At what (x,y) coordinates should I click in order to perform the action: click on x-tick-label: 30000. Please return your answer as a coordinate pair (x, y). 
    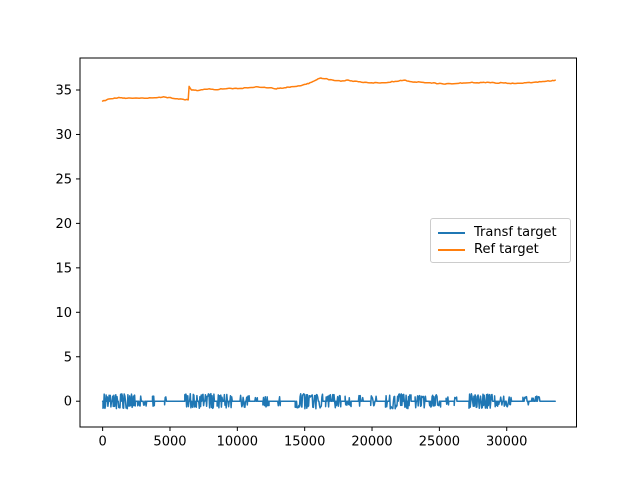
    Looking at the image, I should click on (506, 442).